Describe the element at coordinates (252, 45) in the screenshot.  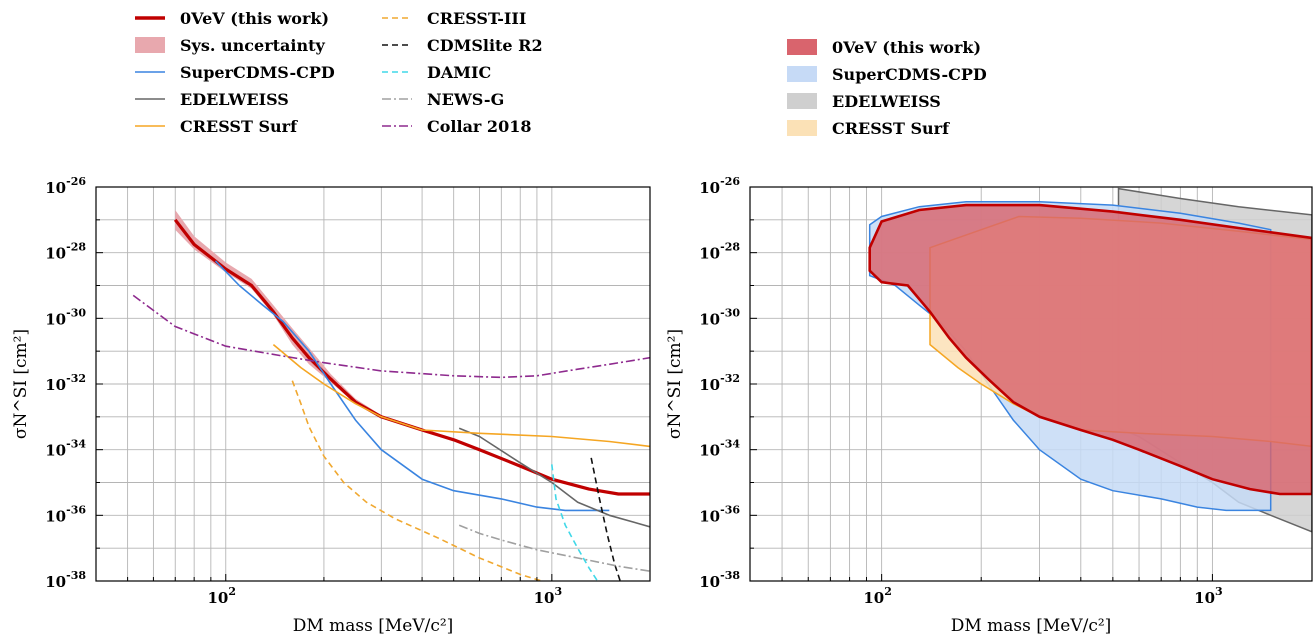
I see `legend-label: Sys. uncertainty` at that location.